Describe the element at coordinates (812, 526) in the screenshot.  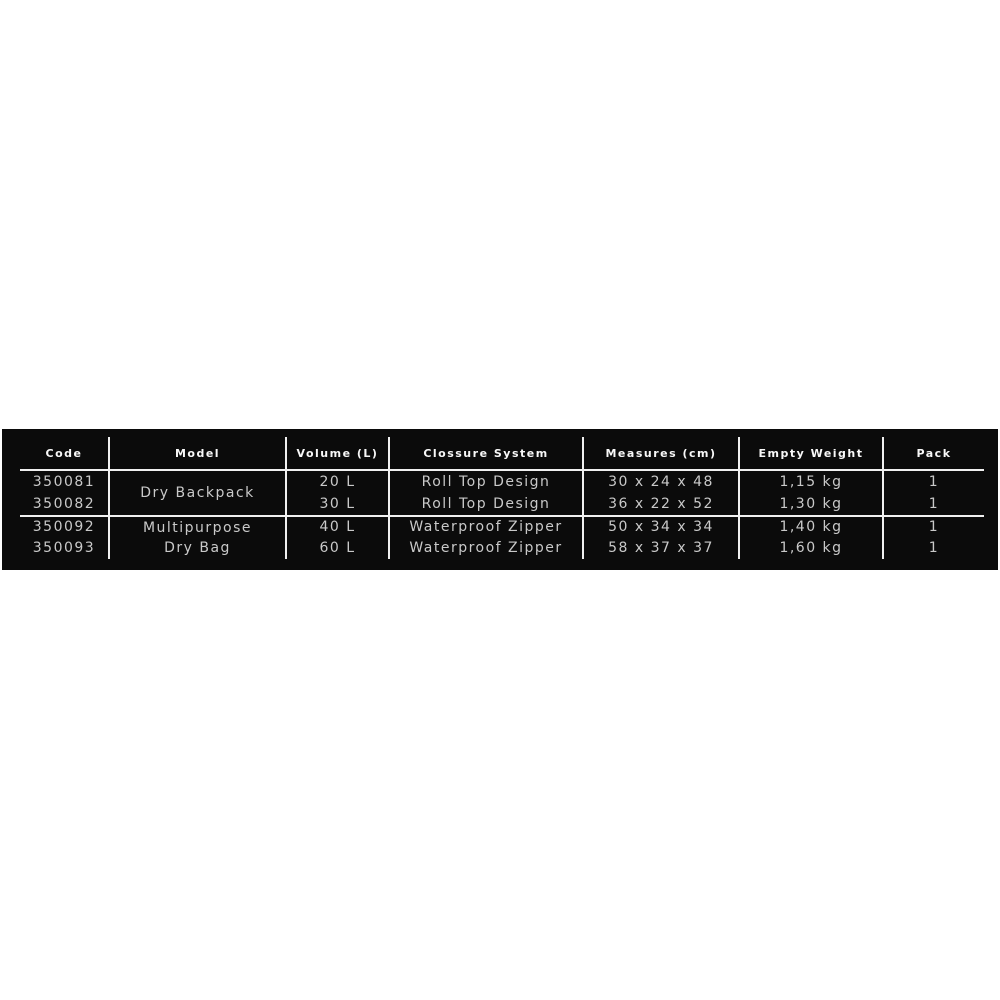
I see `cell-weight: 1,40 kg` at that location.